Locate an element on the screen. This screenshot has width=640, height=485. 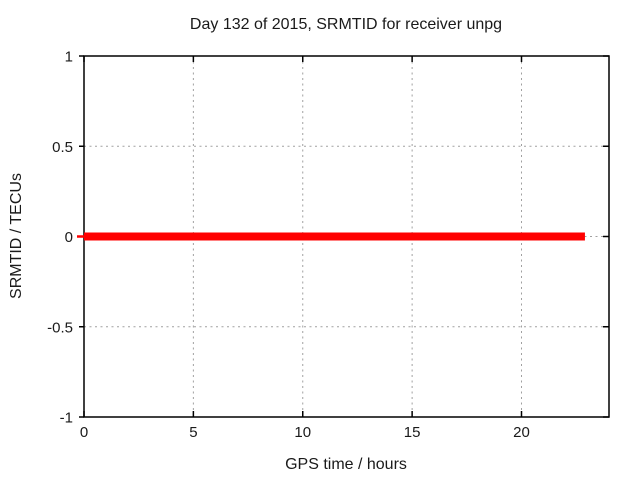
x-tick-label: 20 is located at coordinates (521, 432).